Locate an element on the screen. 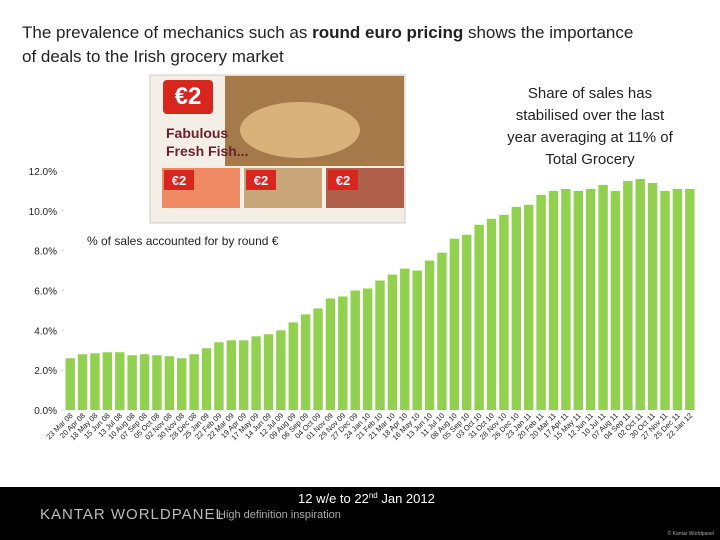 The height and width of the screenshot is (540, 720). y-tick-label: 12.0% is located at coordinates (43, 172).